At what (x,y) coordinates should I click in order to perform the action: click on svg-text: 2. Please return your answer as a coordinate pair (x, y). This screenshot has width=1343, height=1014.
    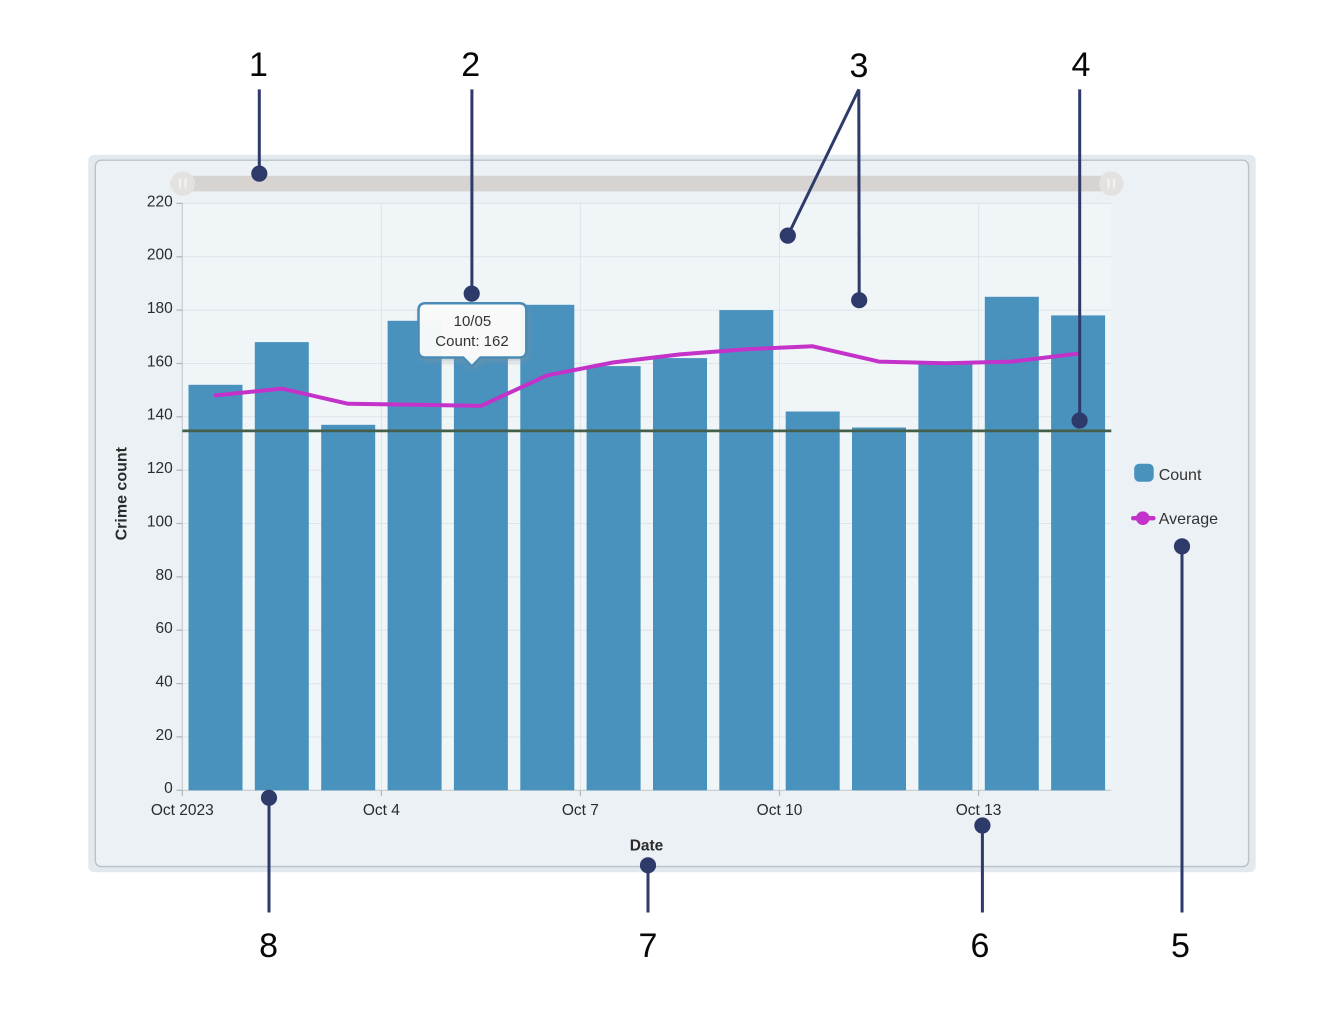
    Looking at the image, I should click on (470, 65).